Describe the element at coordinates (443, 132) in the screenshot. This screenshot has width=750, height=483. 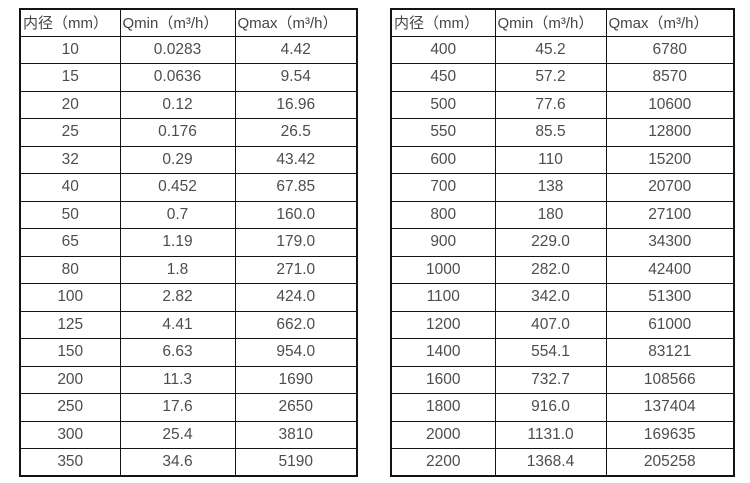
I see `diameter-cell: 550` at that location.